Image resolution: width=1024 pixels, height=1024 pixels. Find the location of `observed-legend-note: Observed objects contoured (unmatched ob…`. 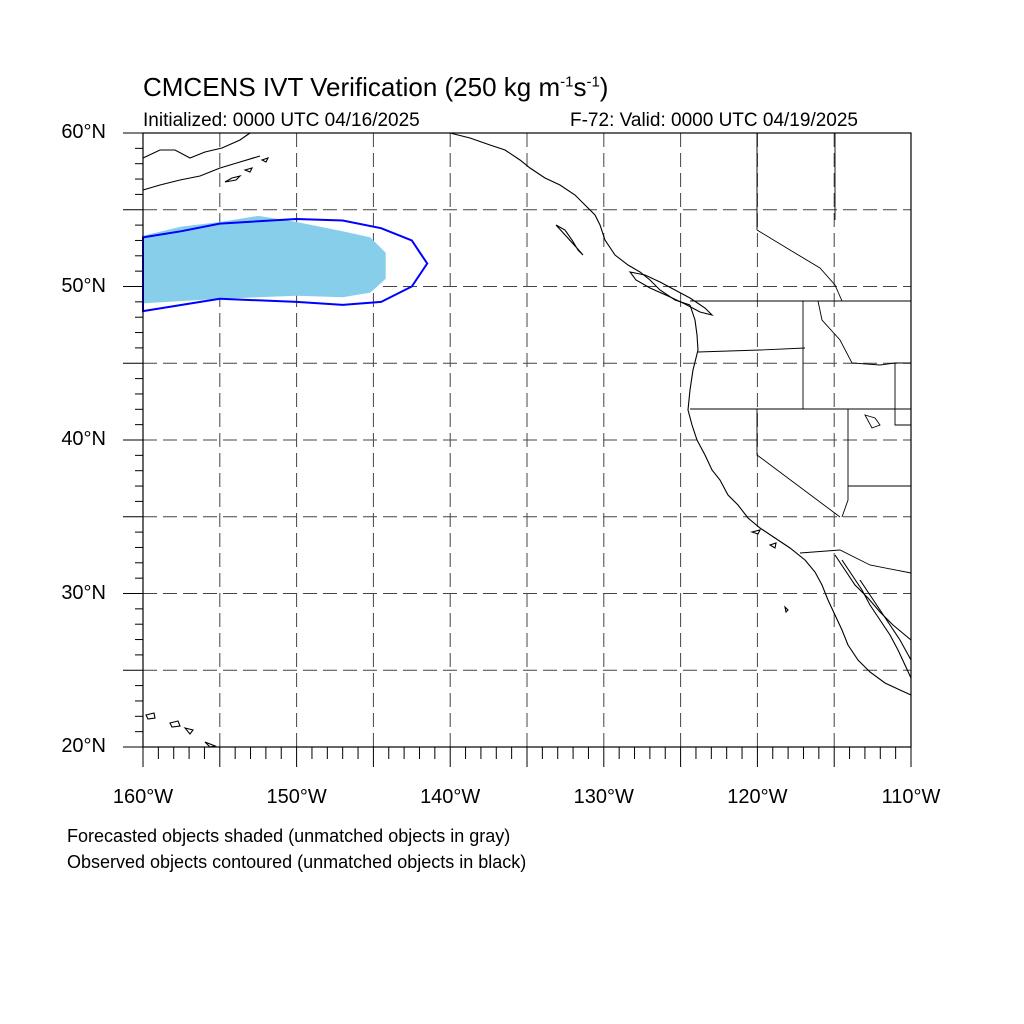

observed-legend-note: Observed objects contoured (unmatched ob… is located at coordinates (297, 862).